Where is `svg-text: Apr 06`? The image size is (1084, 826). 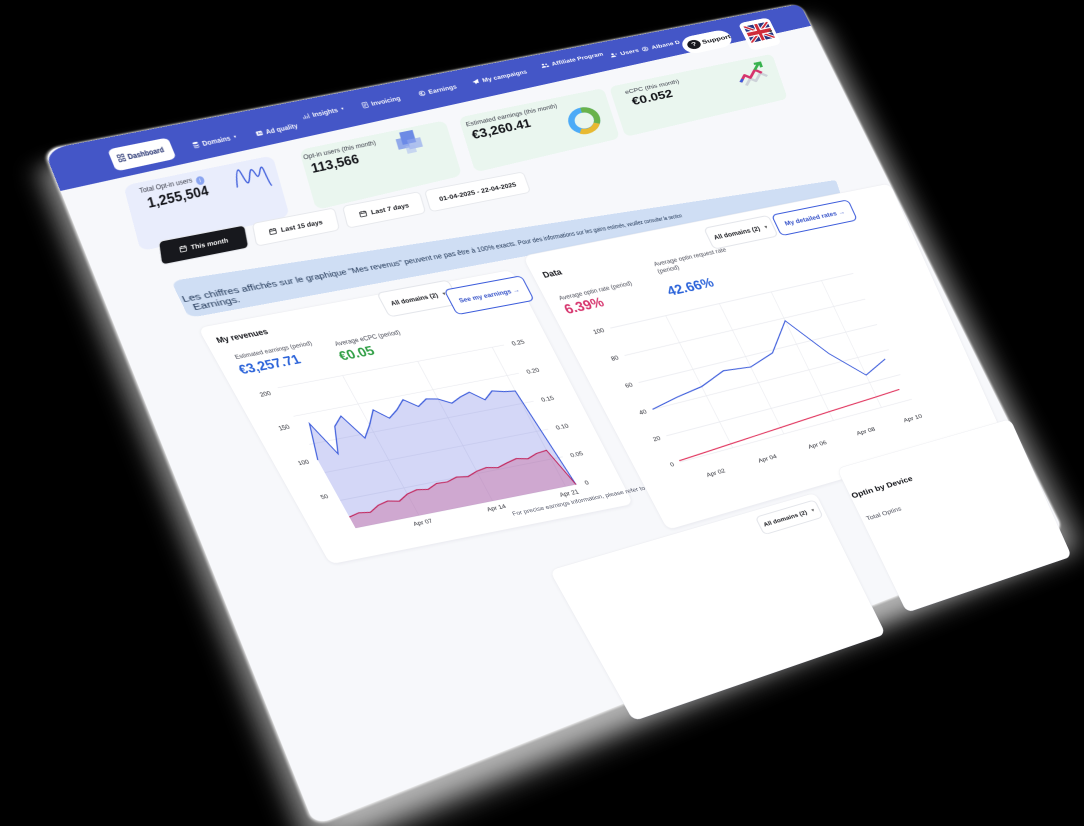
svg-text: Apr 06 is located at coordinates (817, 444).